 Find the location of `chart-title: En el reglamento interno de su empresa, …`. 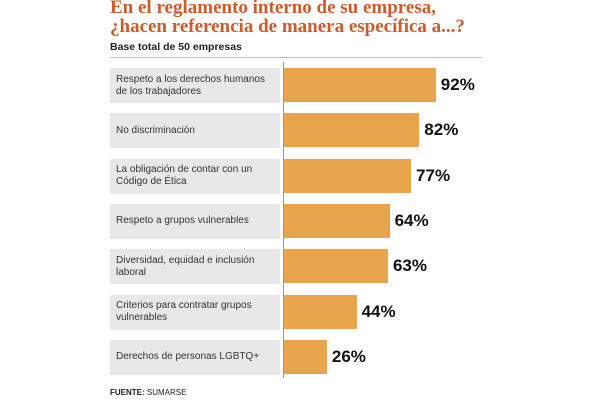

chart-title: En el reglamento interno de su empresa, … is located at coordinates (345, 18).